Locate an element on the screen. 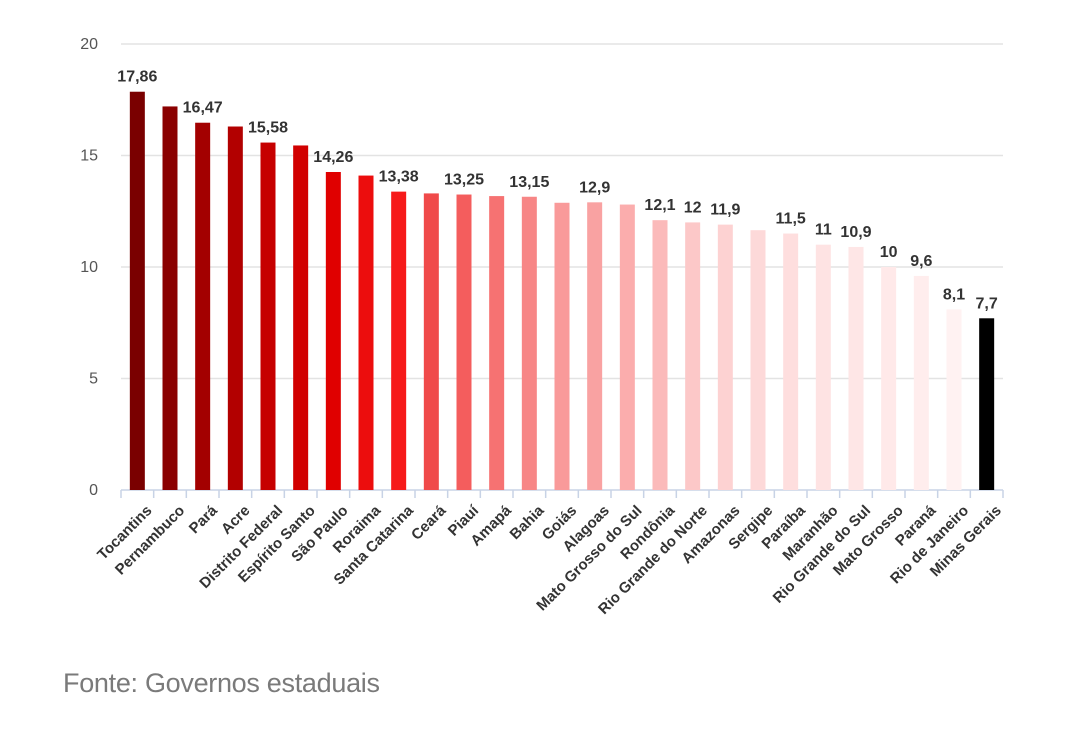 Image resolution: width=1080 pixels, height=733 pixels. data-label: 10 is located at coordinates (889, 252).